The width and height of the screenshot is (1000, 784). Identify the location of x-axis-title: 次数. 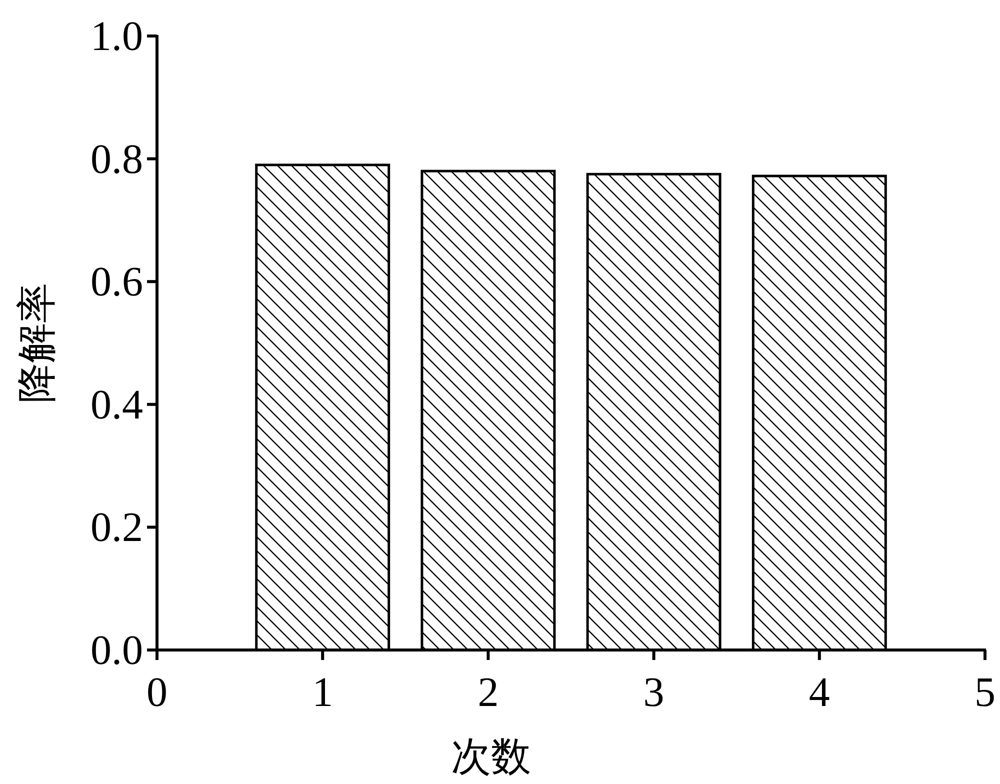
(491, 756).